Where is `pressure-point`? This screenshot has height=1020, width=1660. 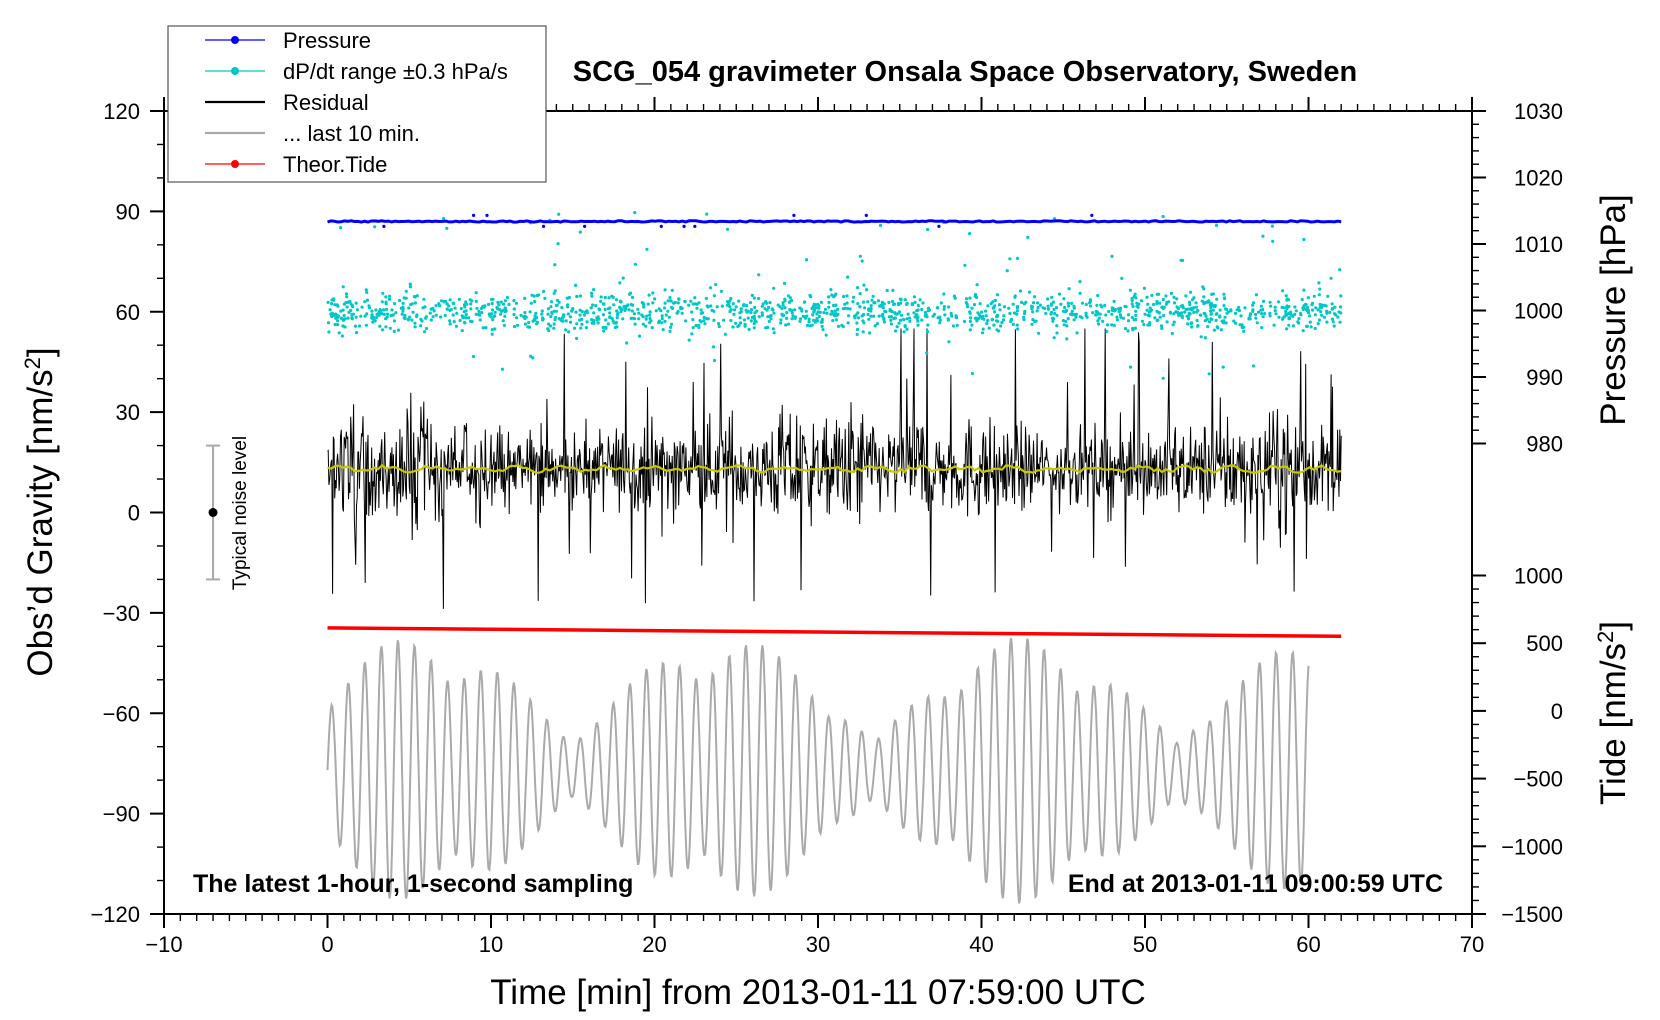
pressure-point is located at coordinates (544, 226).